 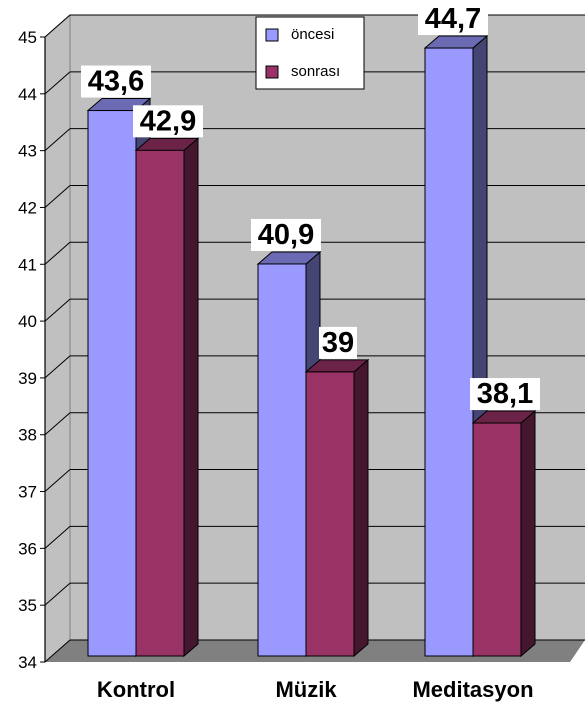 What do you see at coordinates (272, 72) in the screenshot?
I see `legend-swatch-sonrasi` at bounding box center [272, 72].